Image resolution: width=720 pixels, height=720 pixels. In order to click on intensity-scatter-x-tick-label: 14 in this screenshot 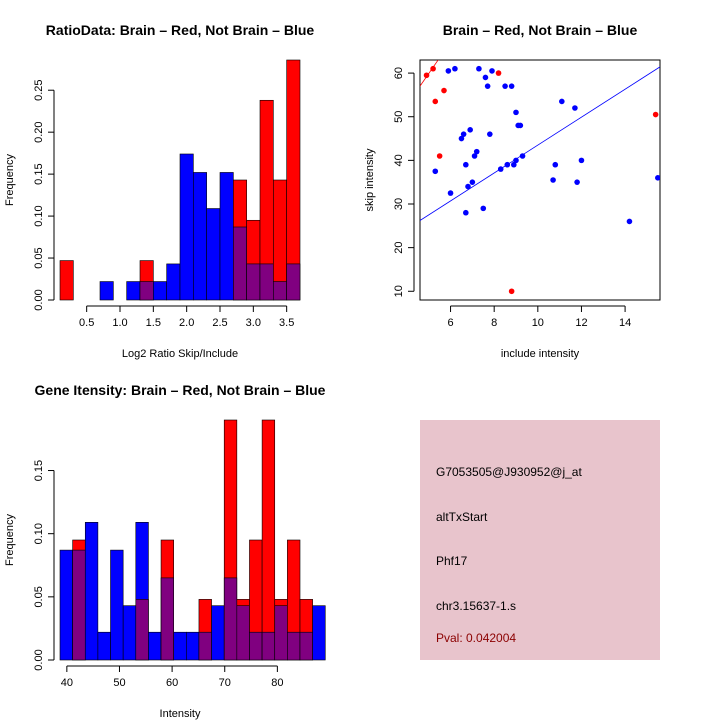, I will do `click(625, 323)`.